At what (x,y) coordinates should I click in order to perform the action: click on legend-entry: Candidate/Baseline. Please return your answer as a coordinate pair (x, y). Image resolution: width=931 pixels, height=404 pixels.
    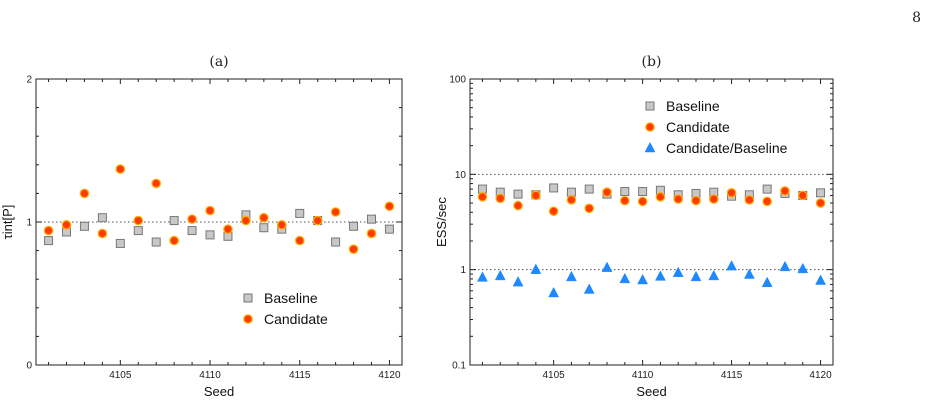
    Looking at the image, I should click on (727, 148).